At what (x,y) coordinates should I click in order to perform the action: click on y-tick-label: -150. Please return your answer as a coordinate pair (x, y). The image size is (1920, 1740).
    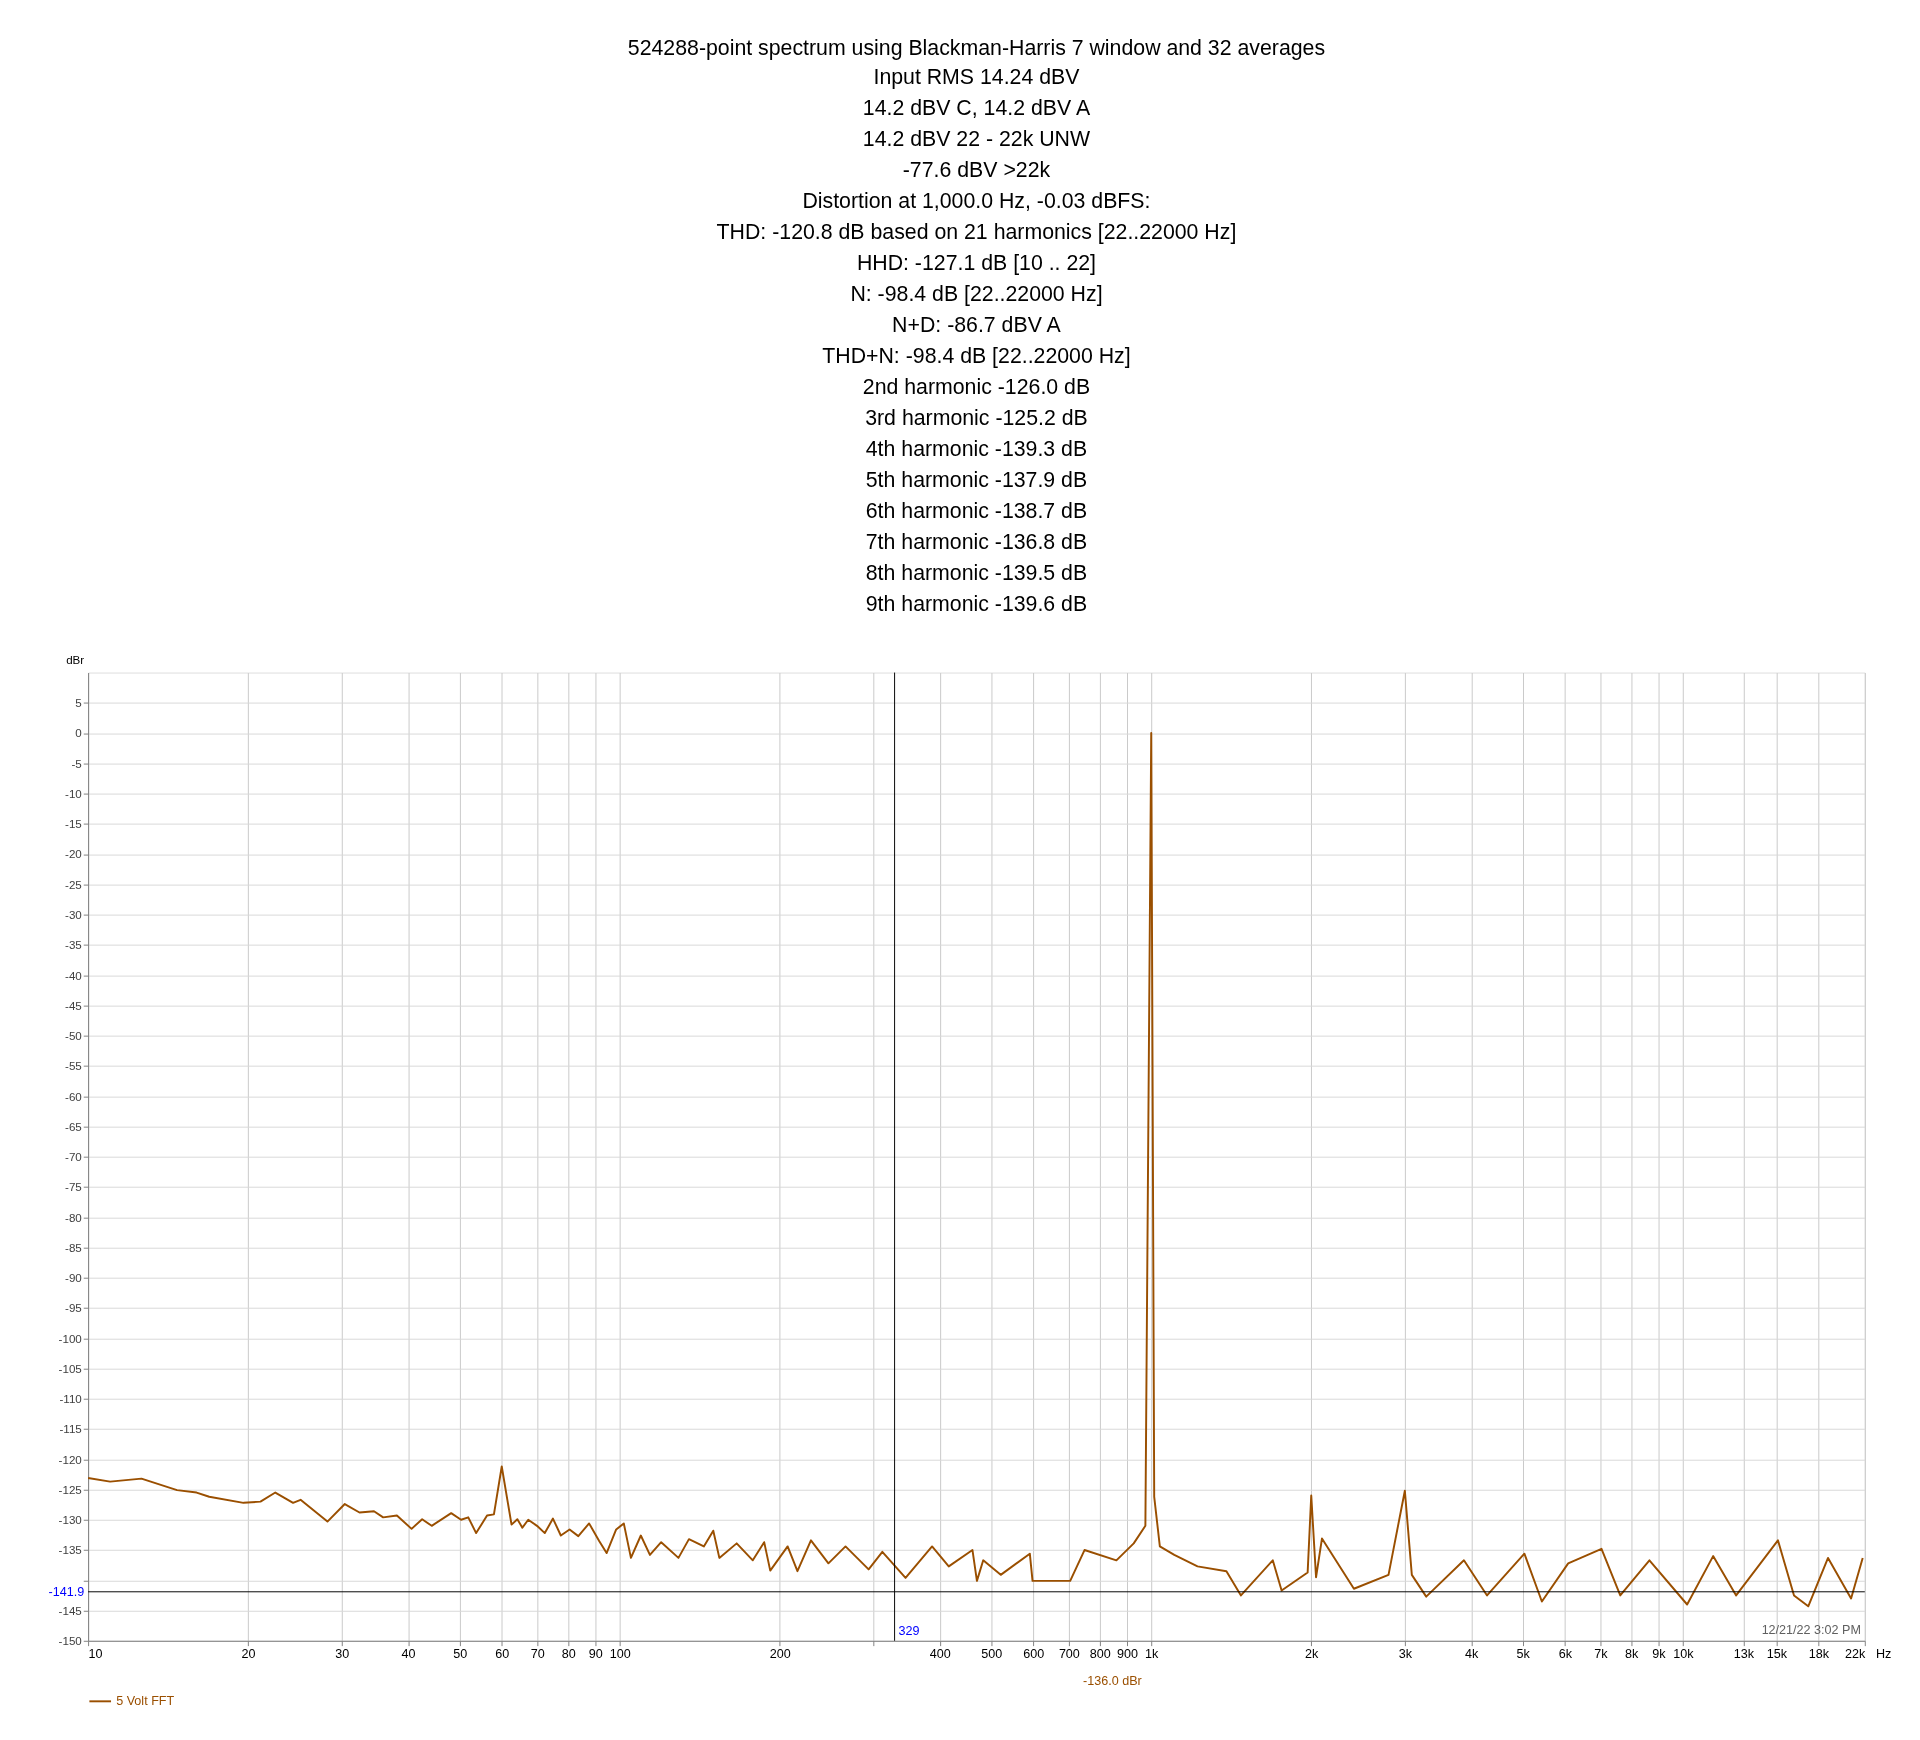
    Looking at the image, I should click on (70, 1641).